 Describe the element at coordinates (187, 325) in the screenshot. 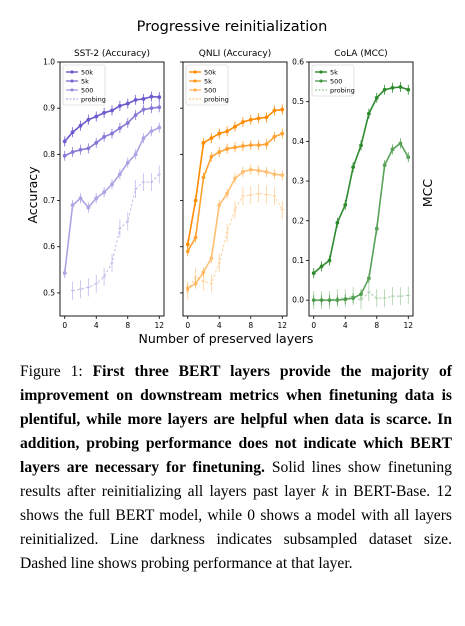

I see `x-tick-label: 0` at that location.